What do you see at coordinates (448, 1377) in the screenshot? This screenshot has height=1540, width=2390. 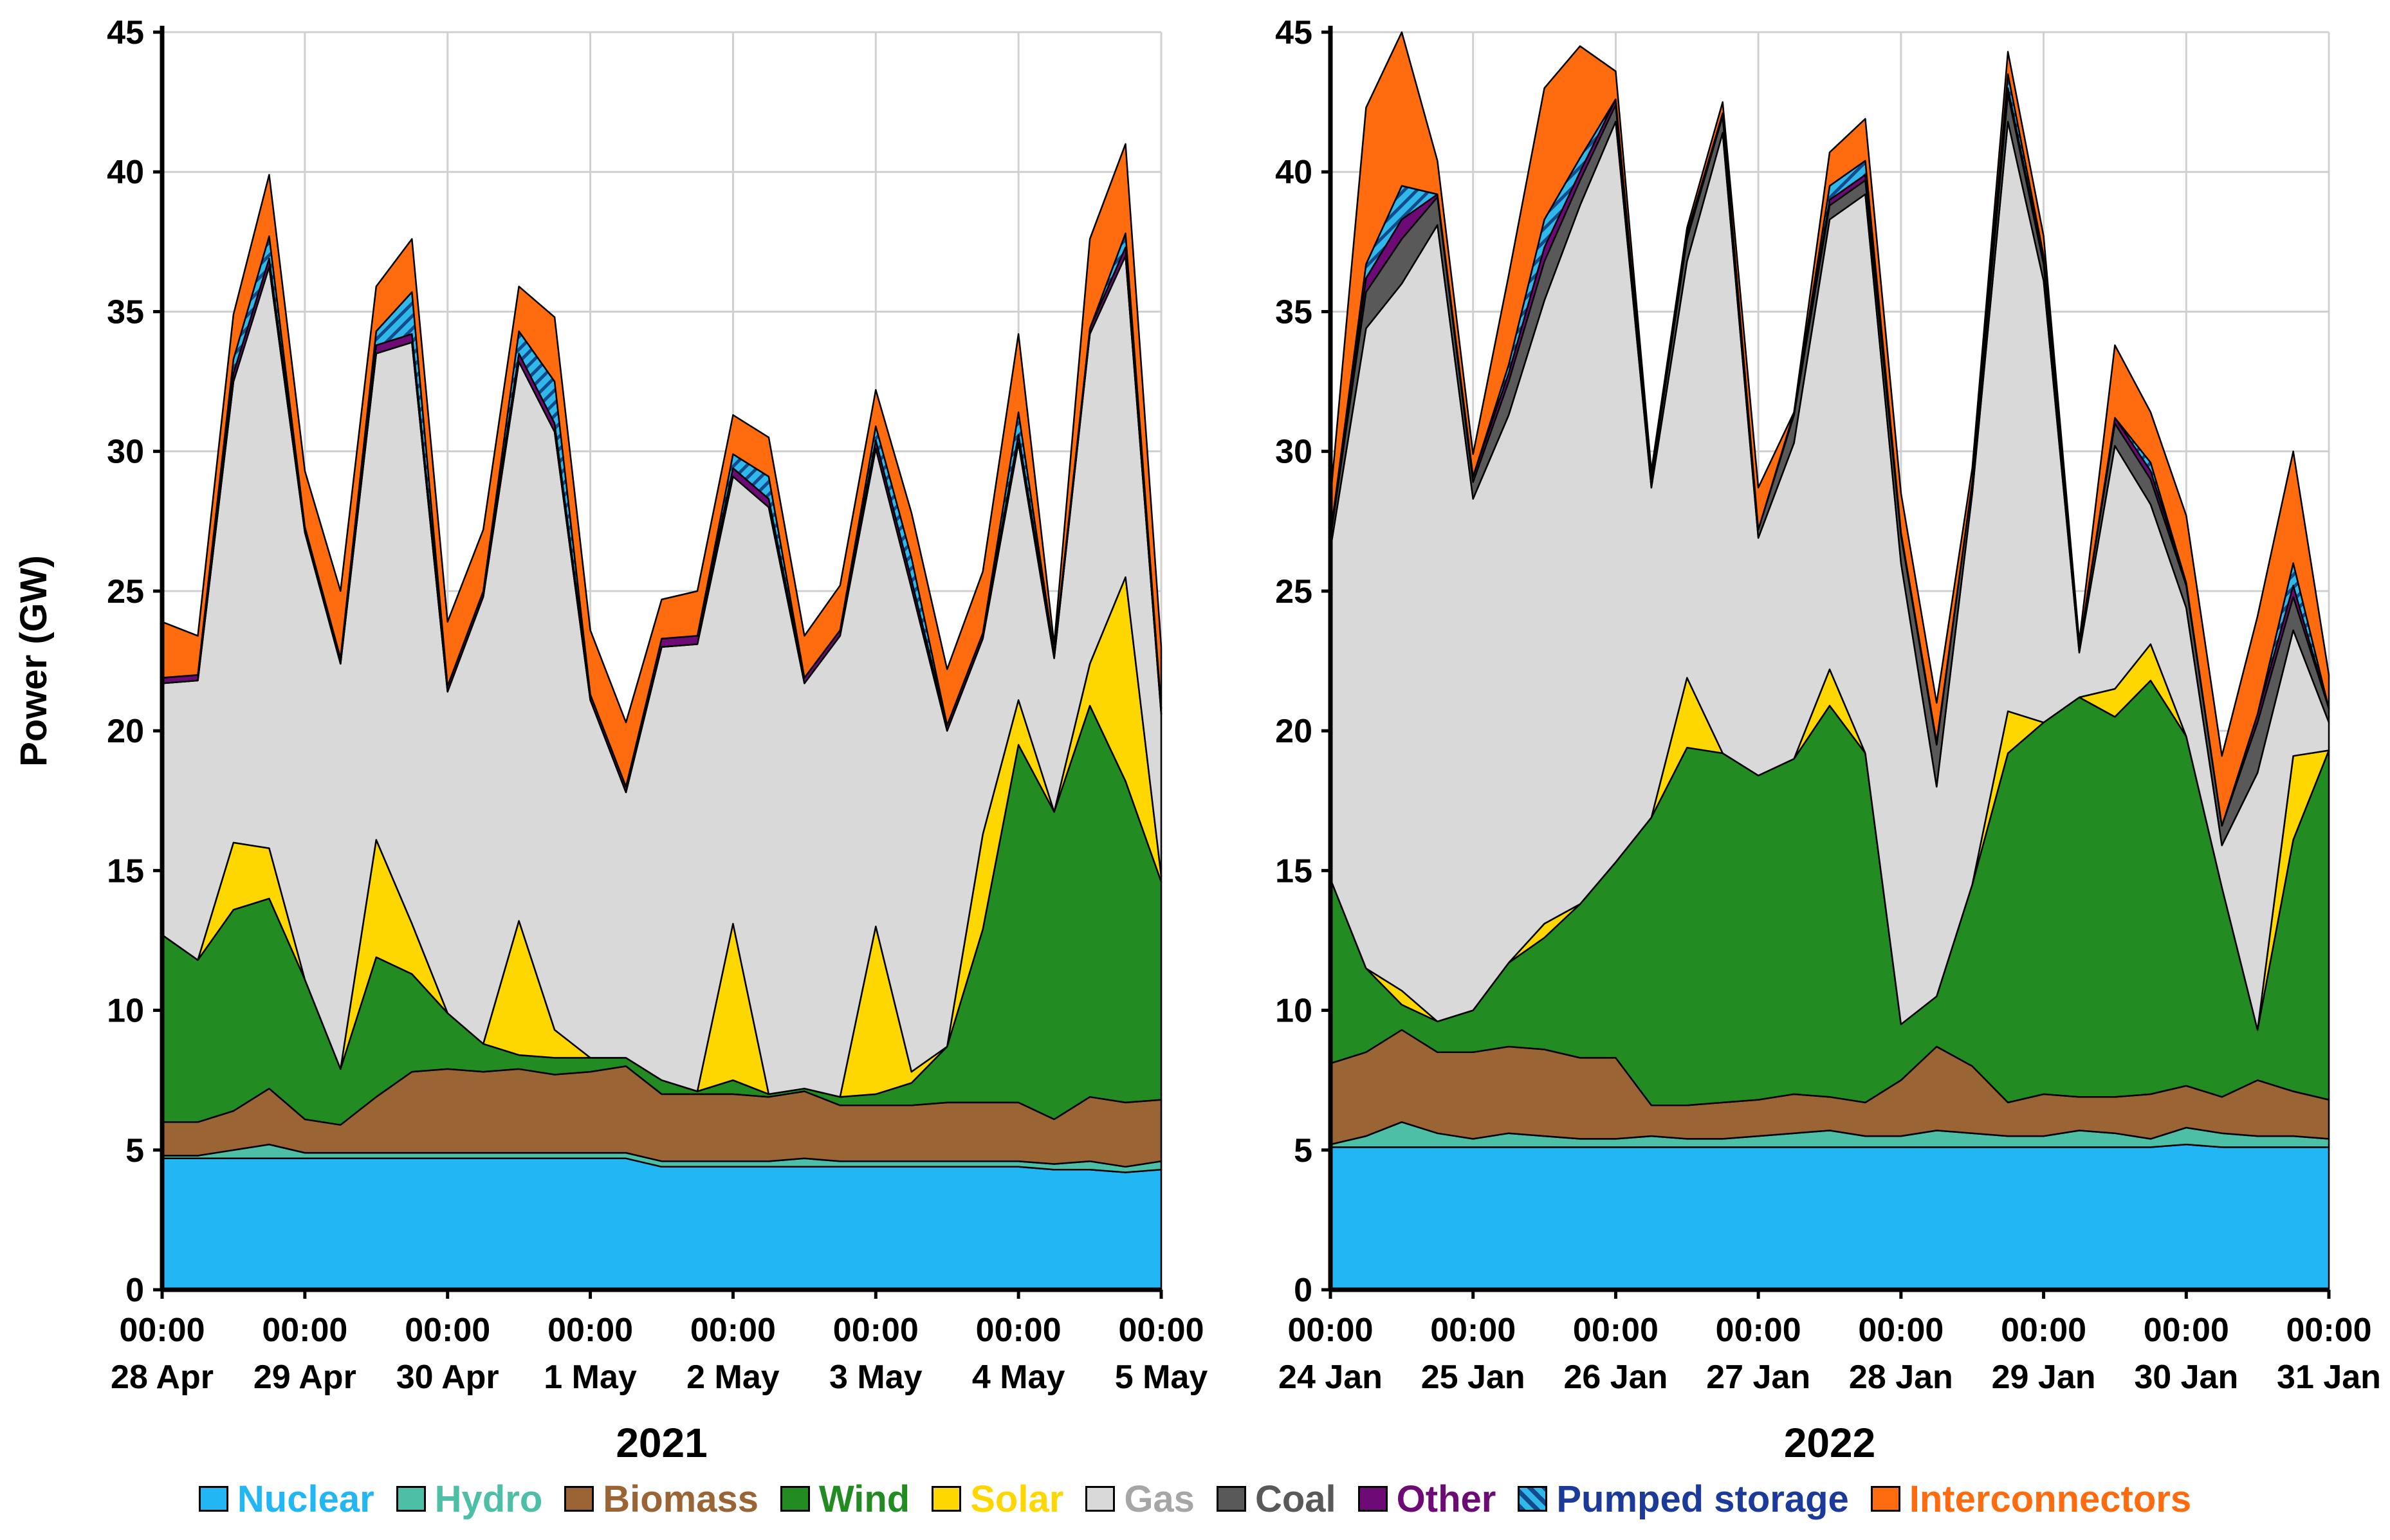 I see `x-tick-date: 30 Apr` at bounding box center [448, 1377].